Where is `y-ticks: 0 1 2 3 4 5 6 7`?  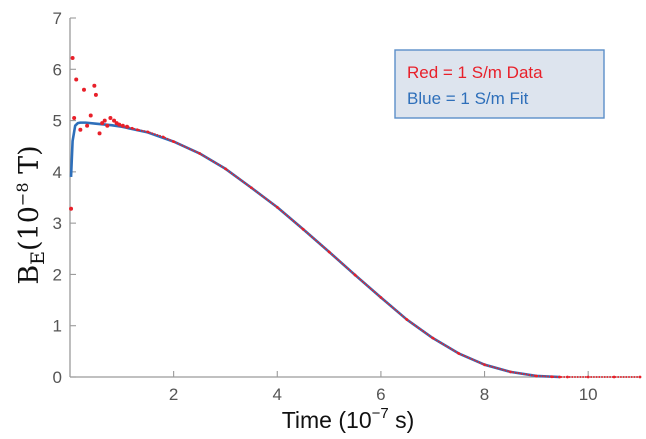
y-ticks: 0 1 2 3 4 5 6 7 is located at coordinates (64, 198).